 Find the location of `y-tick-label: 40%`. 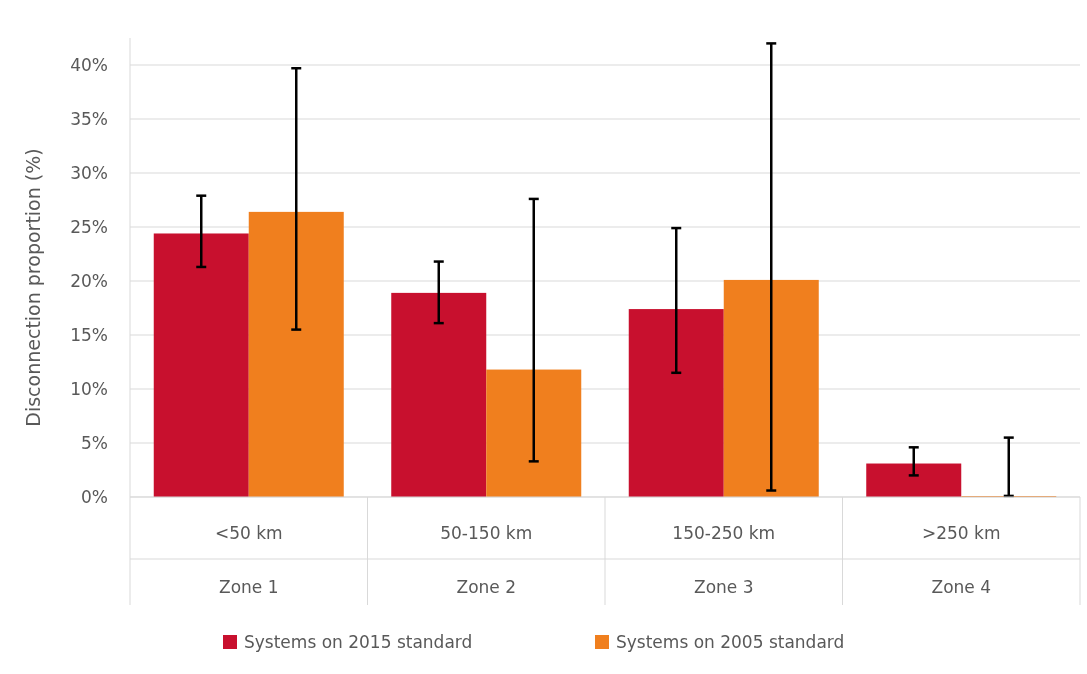

y-tick-label: 40% is located at coordinates (89, 64).